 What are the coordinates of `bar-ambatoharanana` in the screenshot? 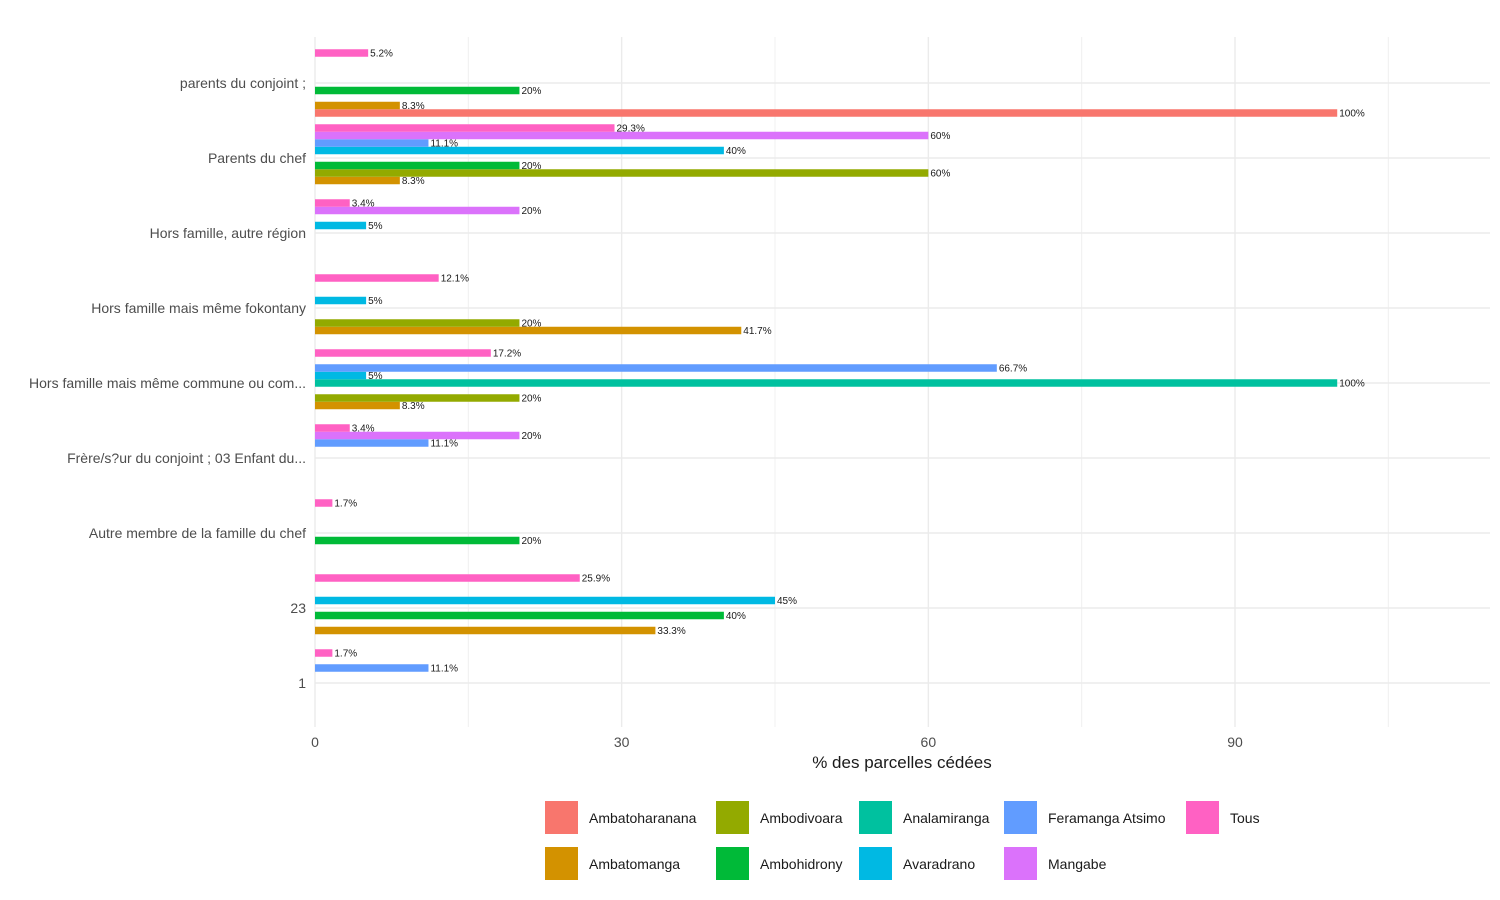 It's located at (826, 113).